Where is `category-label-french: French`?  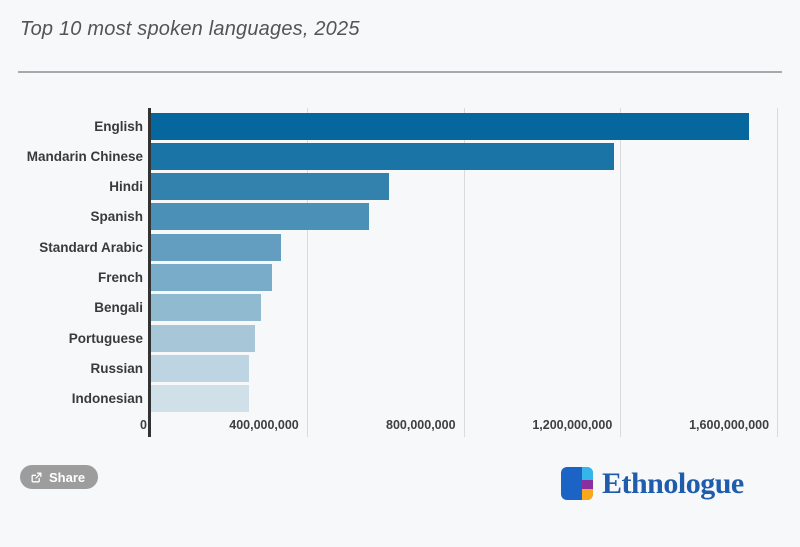
category-label-french: French is located at coordinates (120, 278).